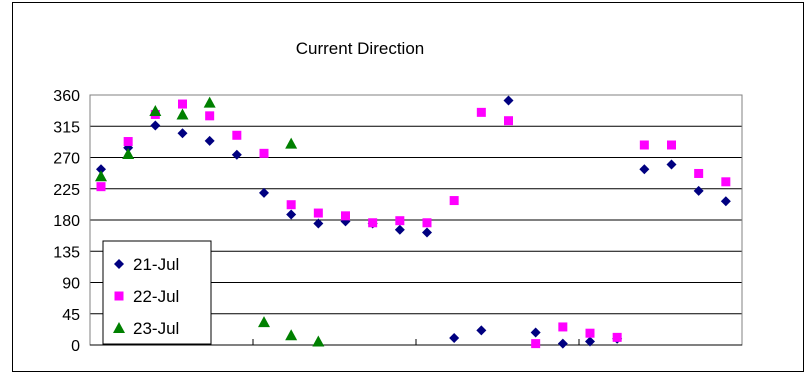 The width and height of the screenshot is (807, 373). Describe the element at coordinates (71, 284) in the screenshot. I see `y-tick-label: 90` at that location.